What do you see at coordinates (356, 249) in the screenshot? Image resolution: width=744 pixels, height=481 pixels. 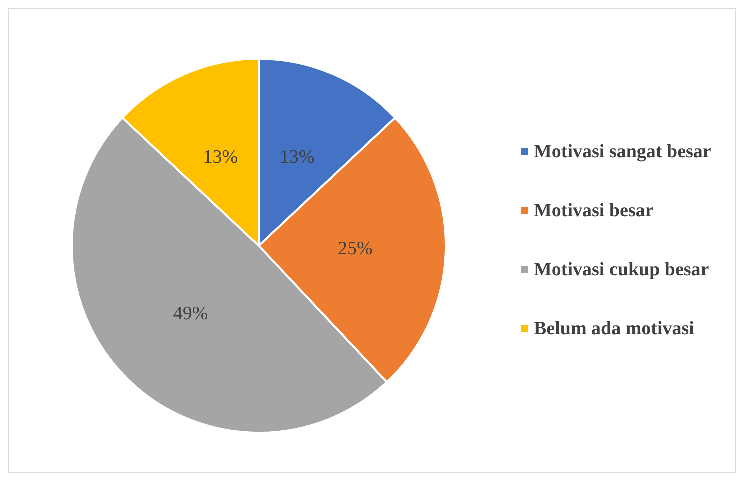 I see `data-label: 25%` at bounding box center [356, 249].